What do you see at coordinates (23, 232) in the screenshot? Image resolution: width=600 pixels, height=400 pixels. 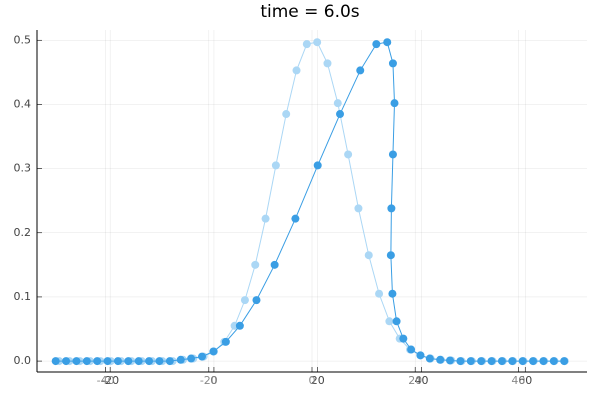 I see `y-tick-label: 0.2` at bounding box center [23, 232].